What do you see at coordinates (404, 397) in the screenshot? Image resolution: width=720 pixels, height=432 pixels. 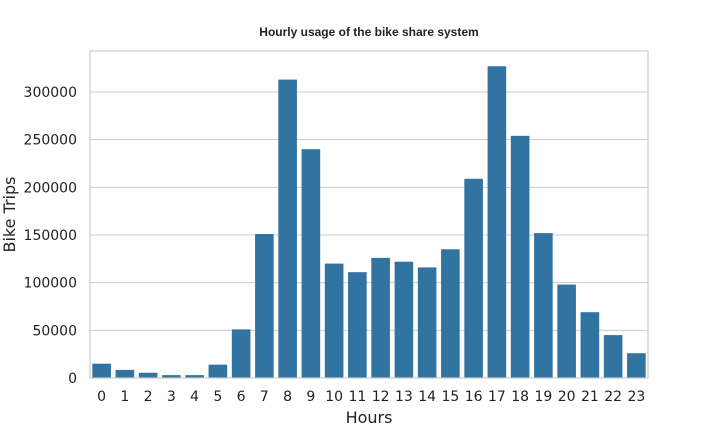 I see `x-tick-label: 13` at bounding box center [404, 397].